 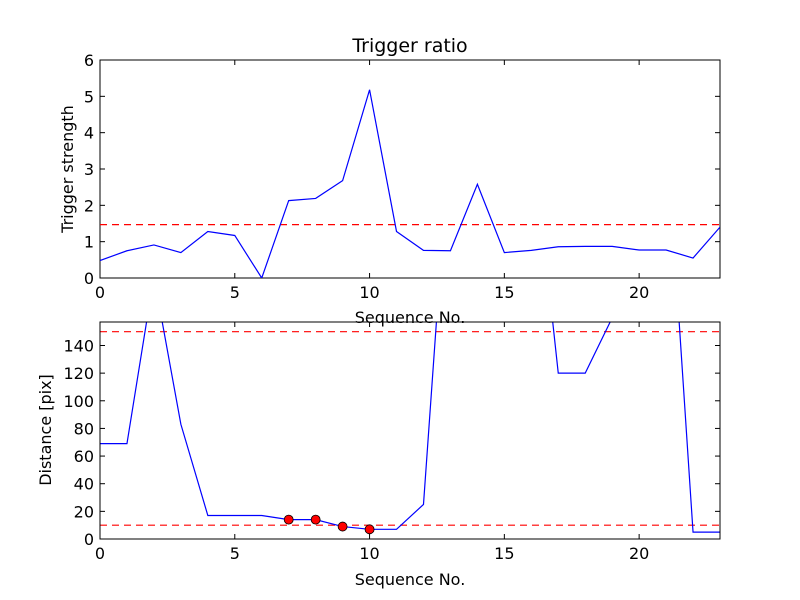 What do you see at coordinates (369, 292) in the screenshot?
I see `top-x-tick-label: 10` at bounding box center [369, 292].